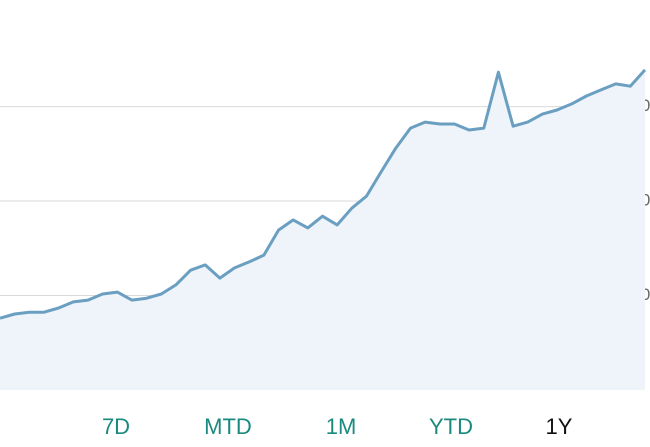 This screenshot has height=447, width=650. Describe the element at coordinates (451, 426) in the screenshot. I see `range-tab: YTD` at that location.